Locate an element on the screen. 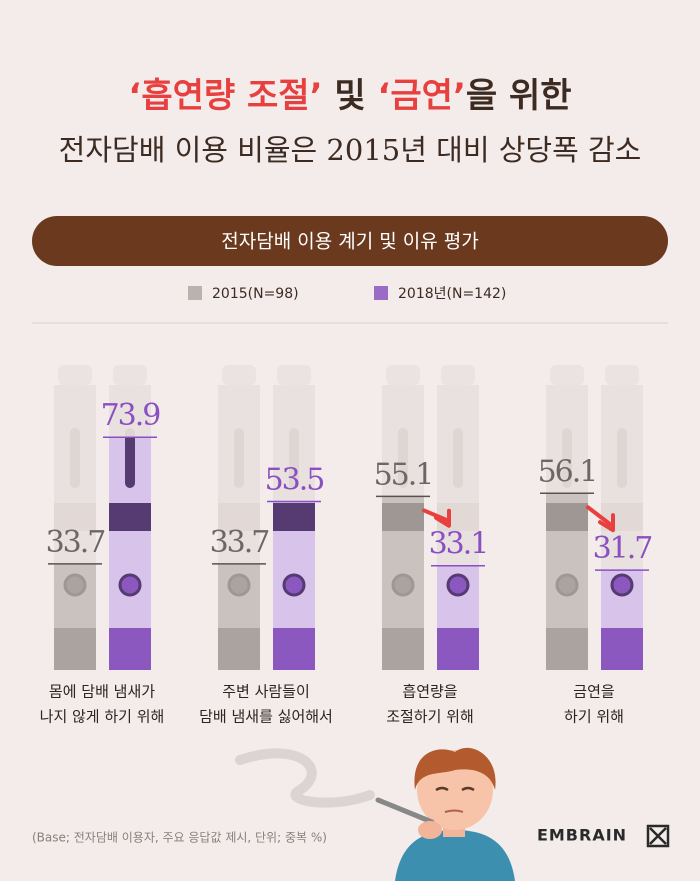 This screenshot has width=700, height=881. logo: EMBRAIN is located at coordinates (582, 835).